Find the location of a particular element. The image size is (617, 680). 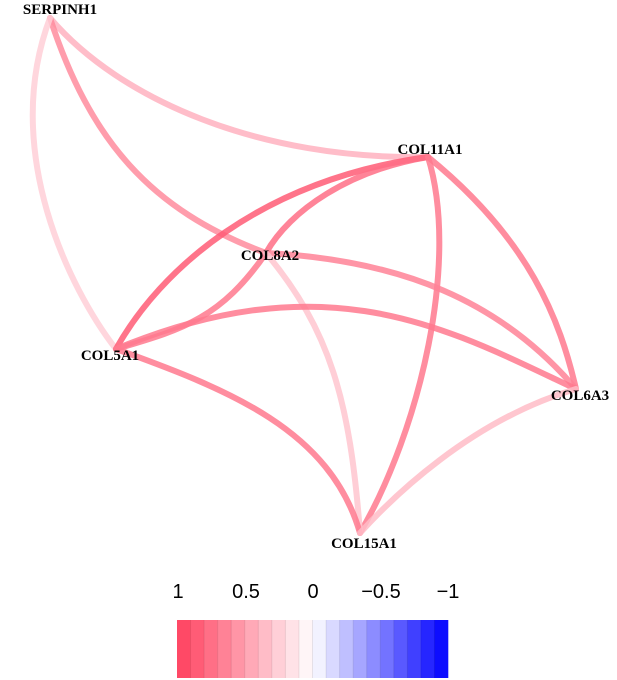

scale-tick-label: −0.5 is located at coordinates (380, 592).